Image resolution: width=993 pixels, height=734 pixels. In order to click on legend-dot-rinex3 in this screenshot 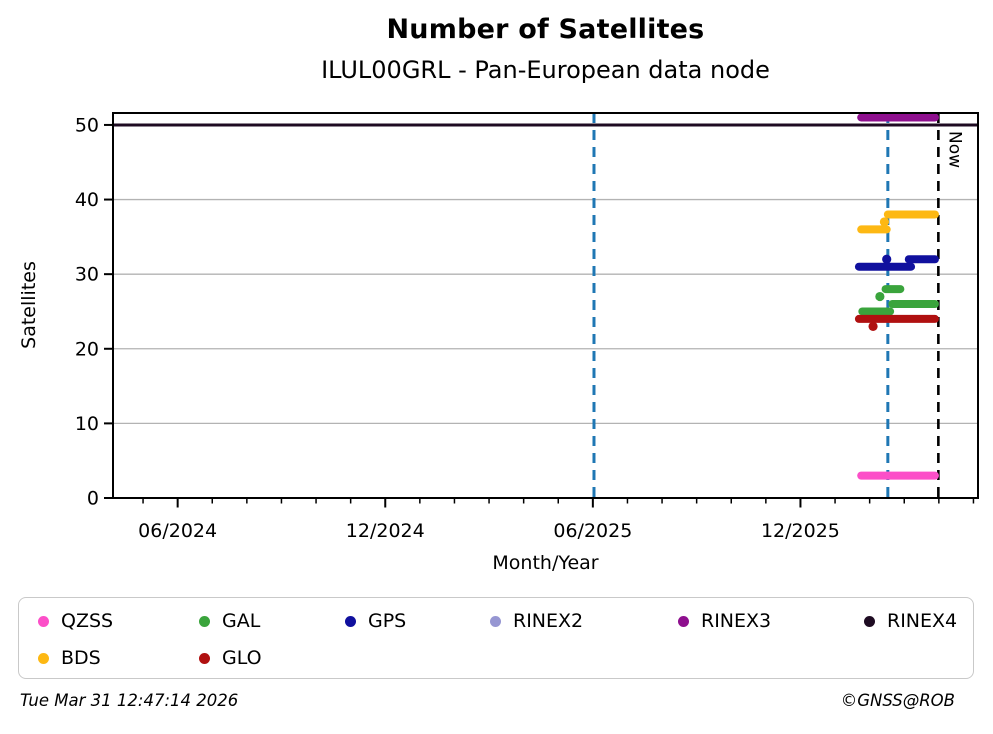, I will do `click(683, 621)`.